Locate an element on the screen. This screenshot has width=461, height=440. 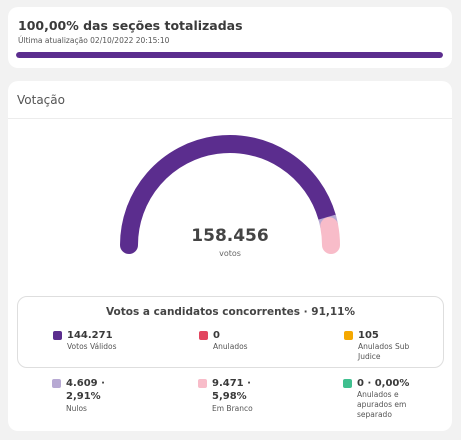
stat-label: Em Branco is located at coordinates (232, 408).